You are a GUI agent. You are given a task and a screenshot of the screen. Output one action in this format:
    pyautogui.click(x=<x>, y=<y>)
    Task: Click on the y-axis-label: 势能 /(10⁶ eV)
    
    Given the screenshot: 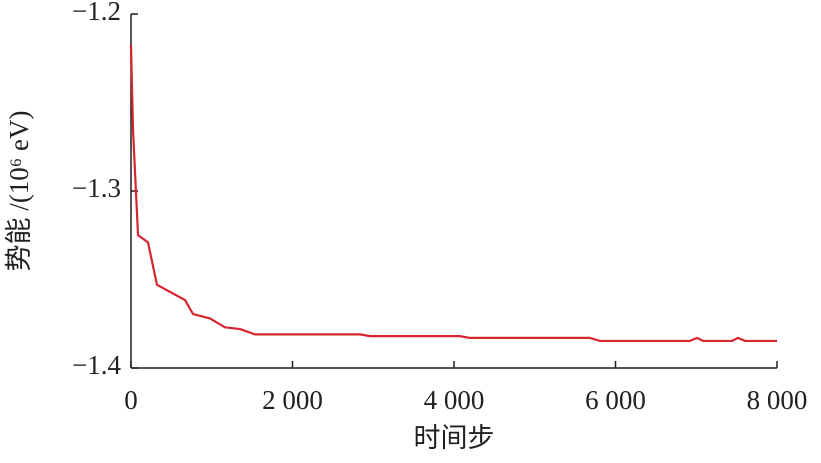 What is the action you would take?
    pyautogui.click(x=19, y=191)
    